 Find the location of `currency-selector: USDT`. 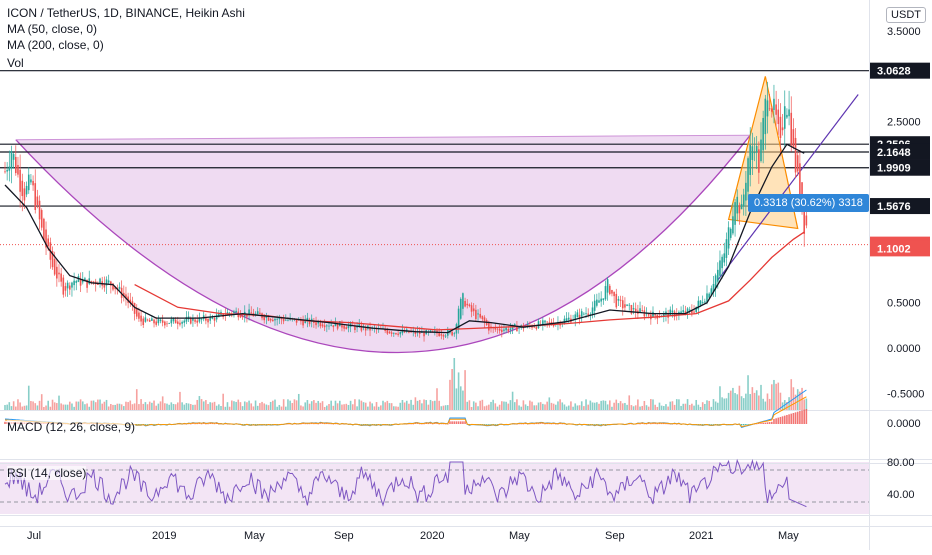

currency-selector: USDT is located at coordinates (906, 15).